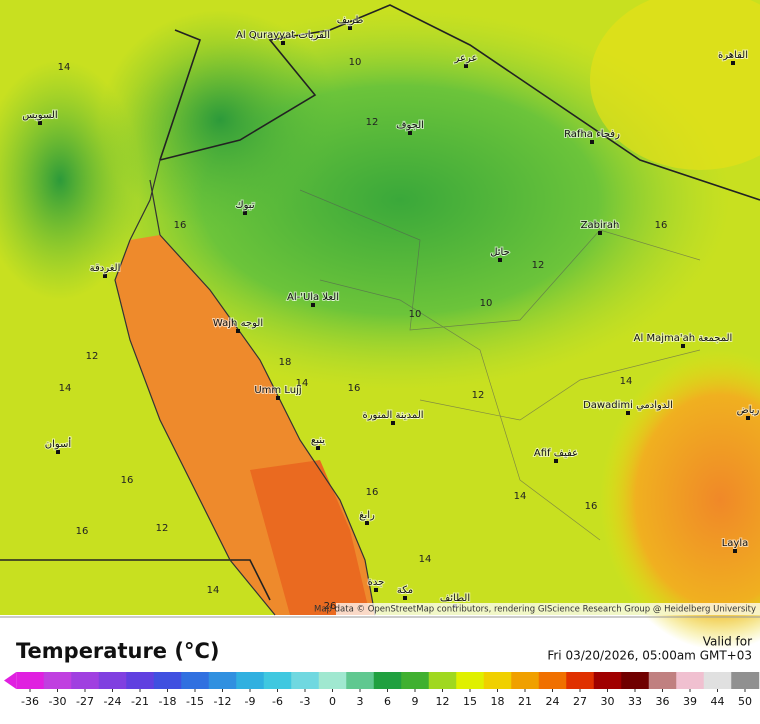 The height and width of the screenshot is (724, 760). What do you see at coordinates (244, 205) in the screenshot?
I see `place-label: تبوك` at bounding box center [244, 205].